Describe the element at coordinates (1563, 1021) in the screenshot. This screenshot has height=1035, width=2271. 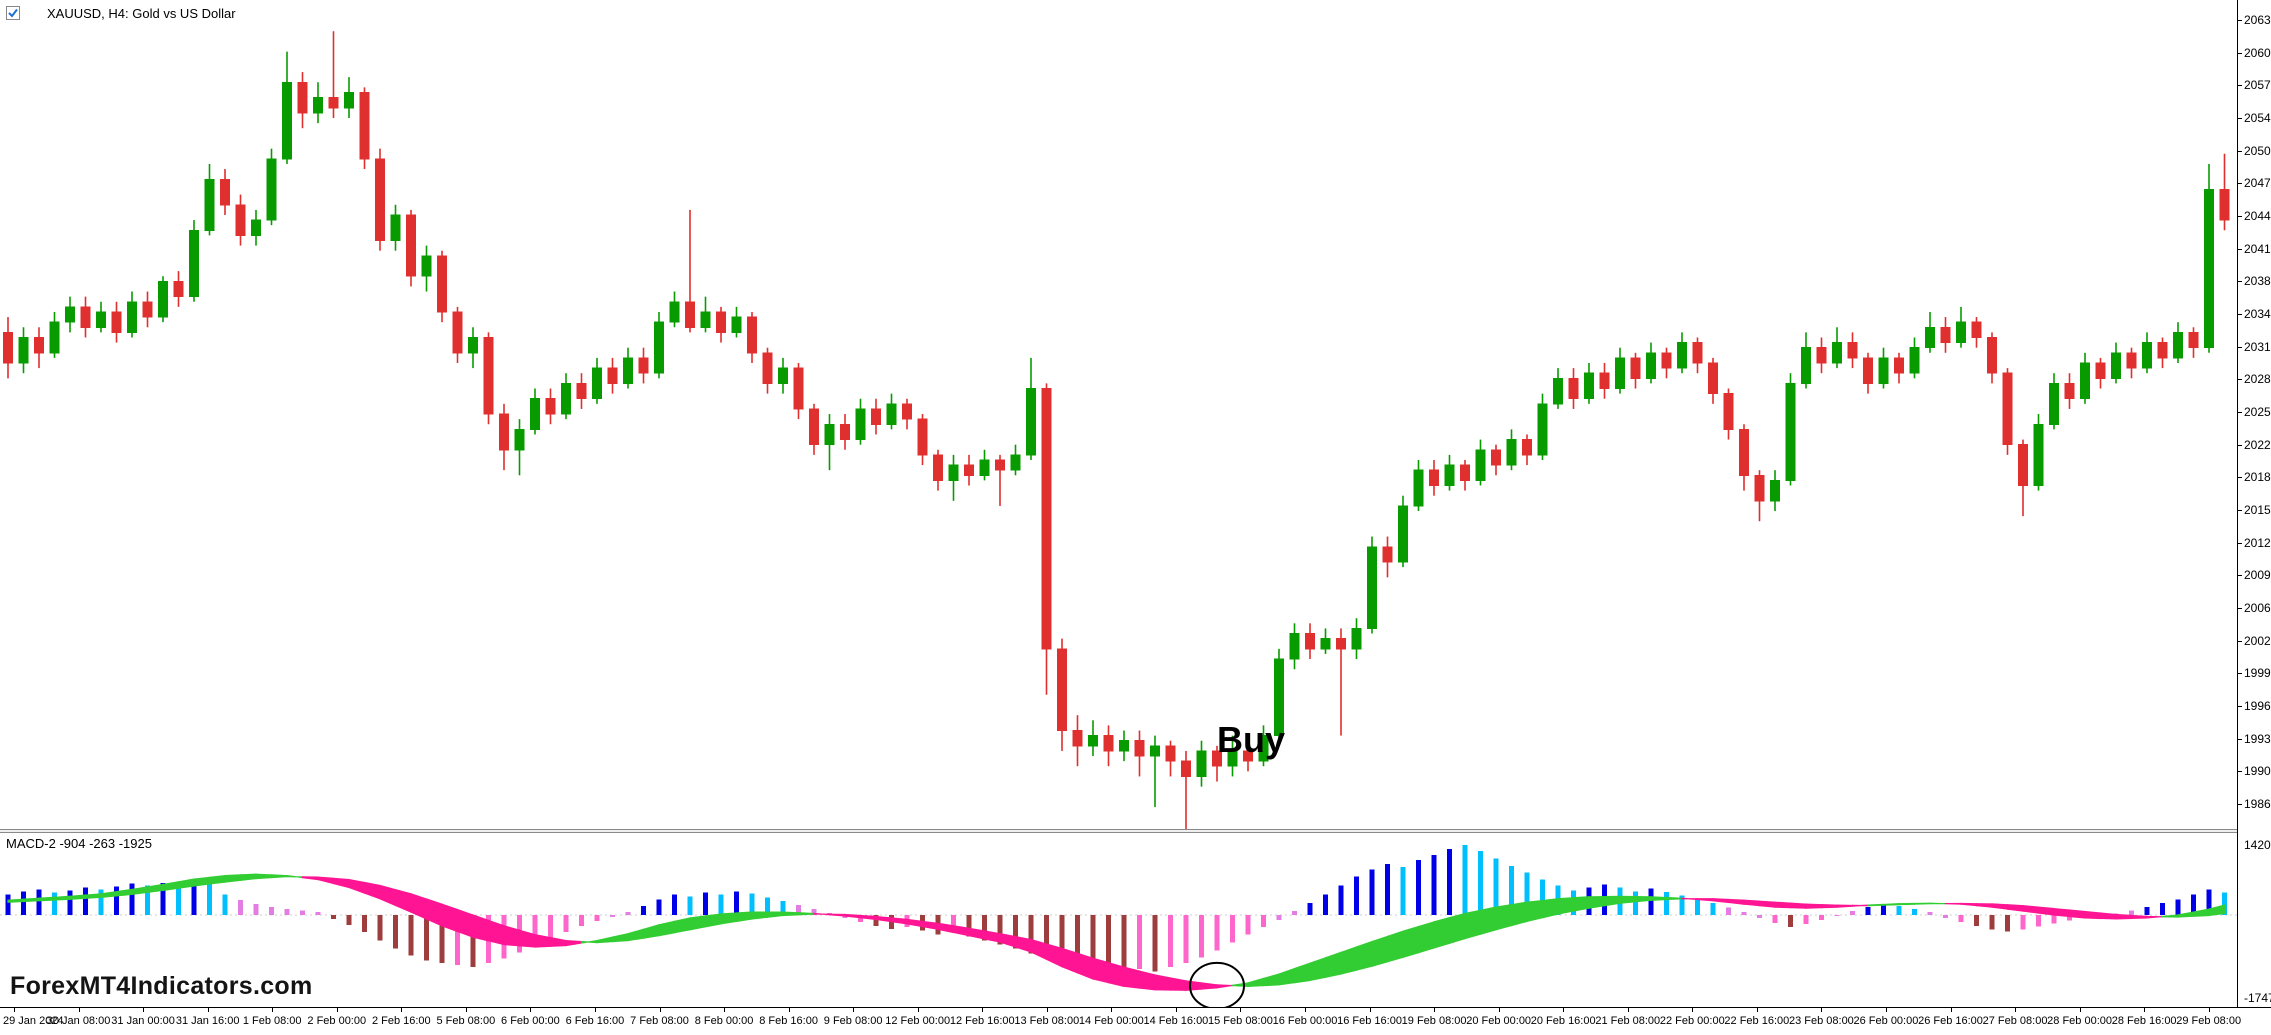
I see `time-axis-label: 20 Feb 16:00` at that location.